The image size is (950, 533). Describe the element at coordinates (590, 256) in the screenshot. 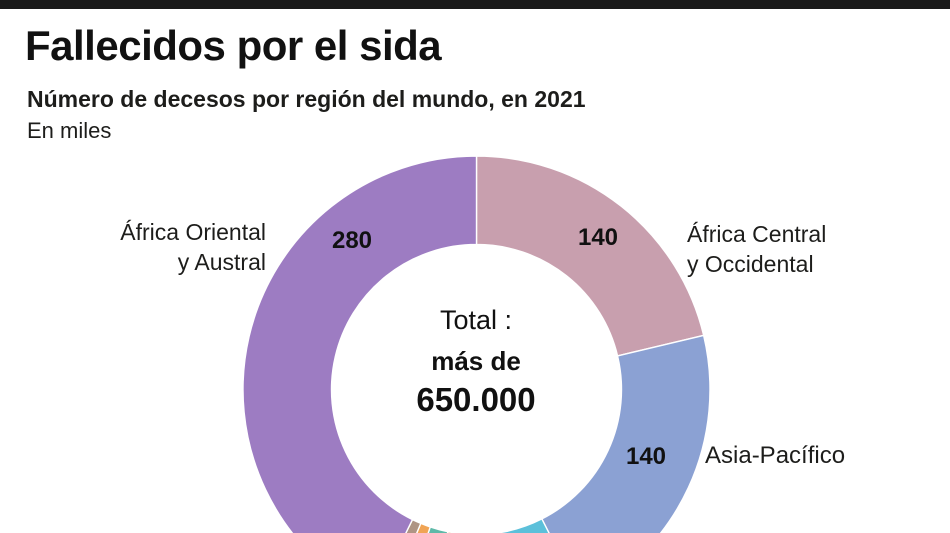

I see `donut-segment--frica-central-y-occidental` at that location.